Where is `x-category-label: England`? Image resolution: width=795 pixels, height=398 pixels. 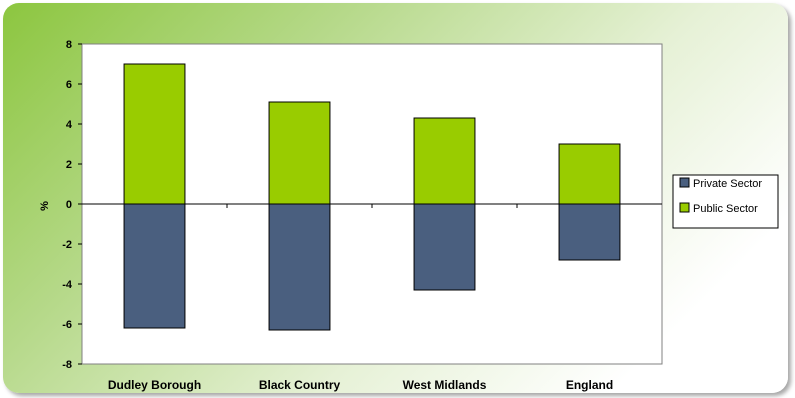
x-category-label: England is located at coordinates (589, 385).